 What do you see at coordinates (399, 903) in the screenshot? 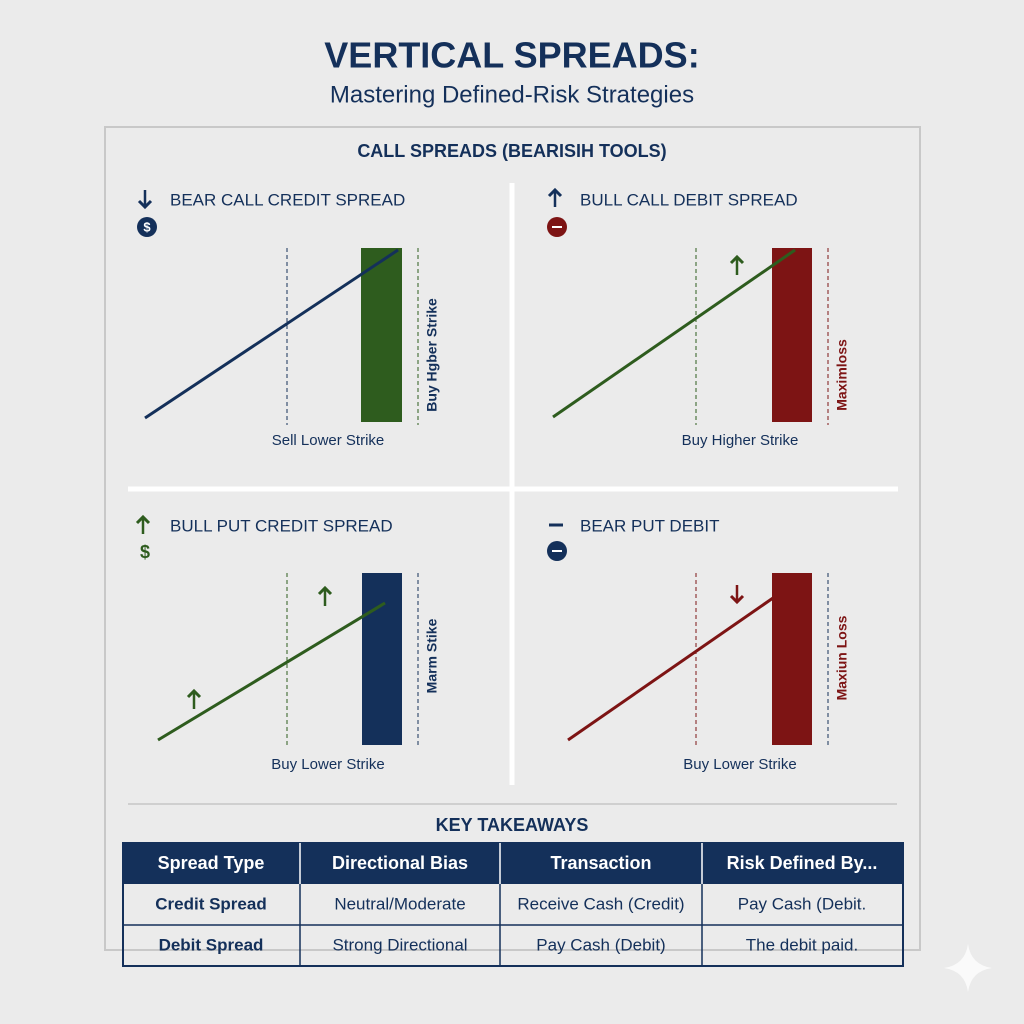
I see `table-cell: Neutral/Moderate` at bounding box center [399, 903].